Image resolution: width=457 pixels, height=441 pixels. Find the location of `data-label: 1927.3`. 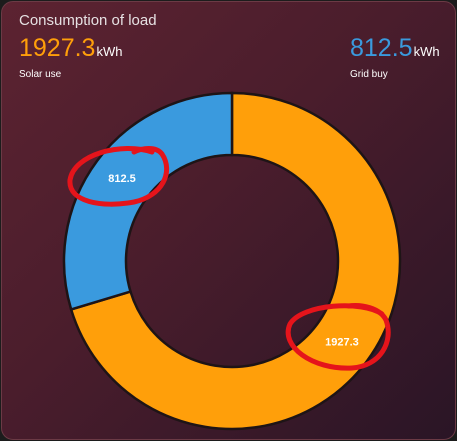

data-label: 1927.3 is located at coordinates (342, 343).